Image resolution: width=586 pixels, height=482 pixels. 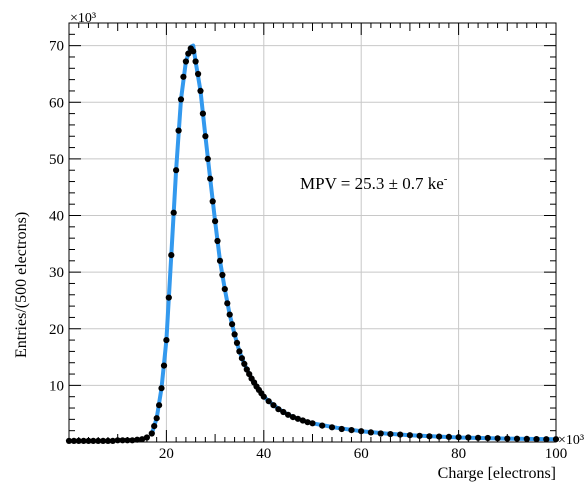 What do you see at coordinates (458, 454) in the screenshot?
I see `x-tick-label: 80` at bounding box center [458, 454].